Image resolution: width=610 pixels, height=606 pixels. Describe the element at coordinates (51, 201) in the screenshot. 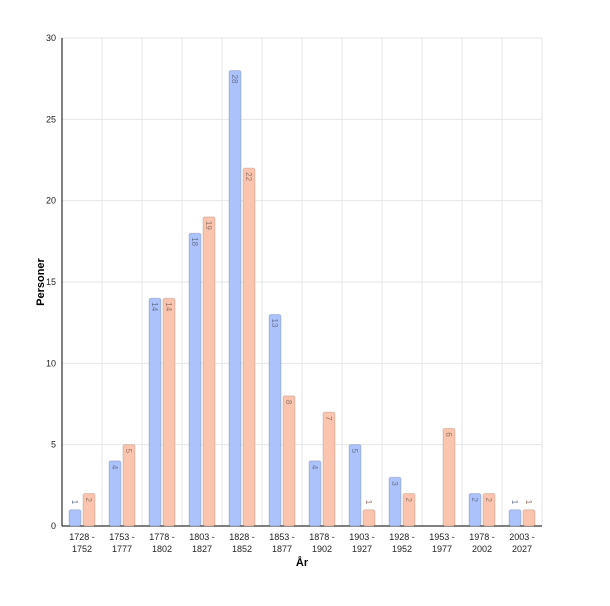

I see `y-tick-label: 20` at that location.